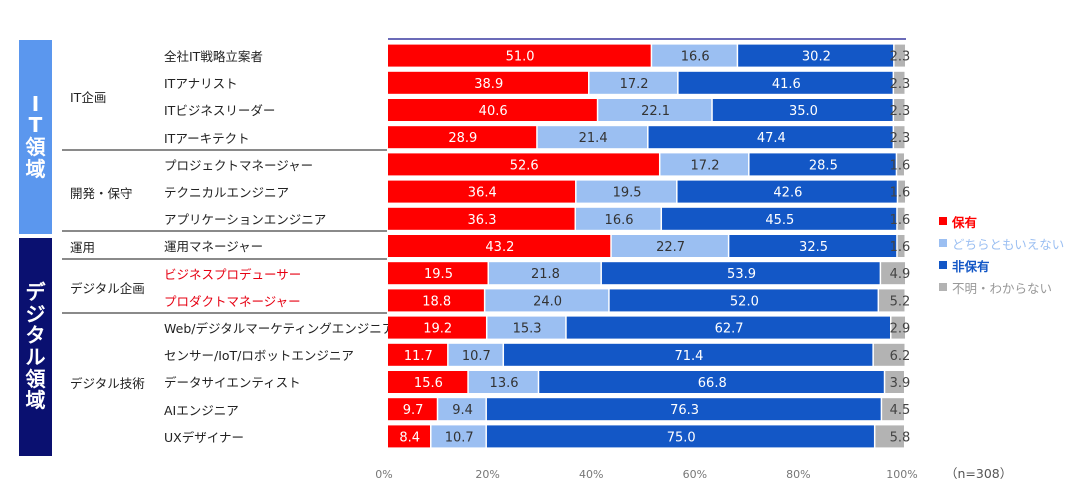 The width and height of the screenshot is (1090, 502). I want to click on data-label: 28.5, so click(823, 165).